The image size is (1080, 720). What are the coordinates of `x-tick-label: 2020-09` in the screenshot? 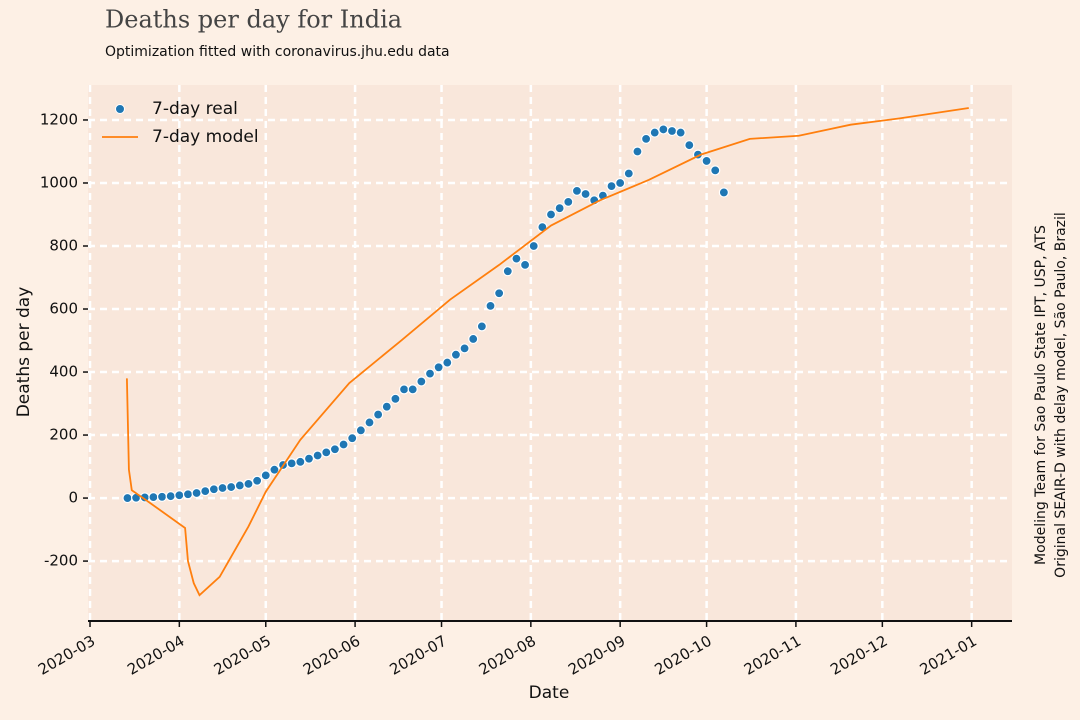 It's located at (596, 655).